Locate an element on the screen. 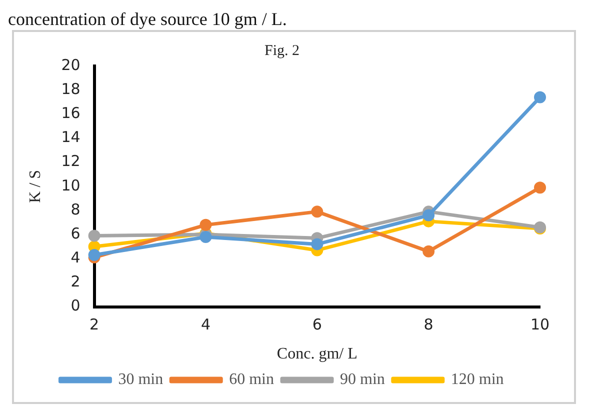 Image resolution: width=608 pixels, height=419 pixels. x-tick-label: 6 is located at coordinates (317, 325).